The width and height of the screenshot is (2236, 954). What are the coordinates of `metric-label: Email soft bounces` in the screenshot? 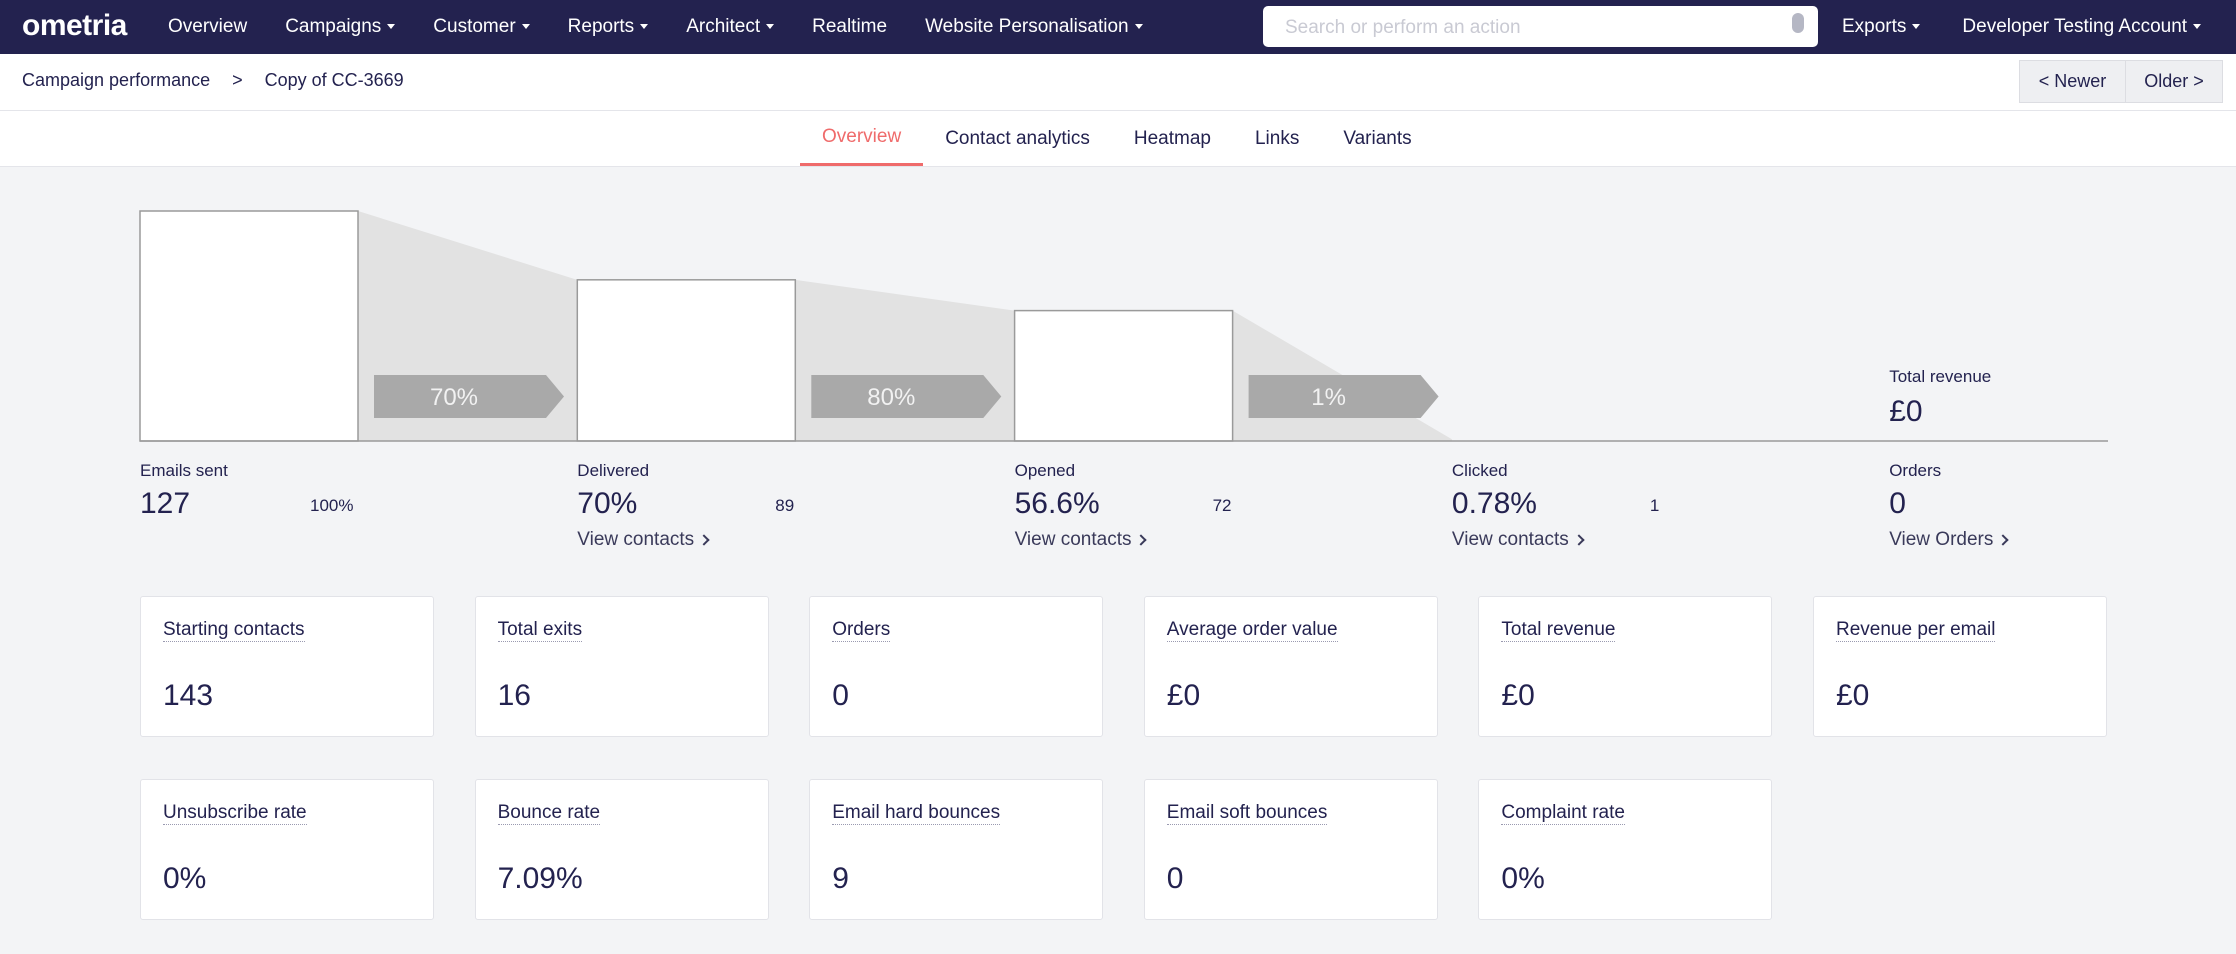 It's located at (1247, 813).